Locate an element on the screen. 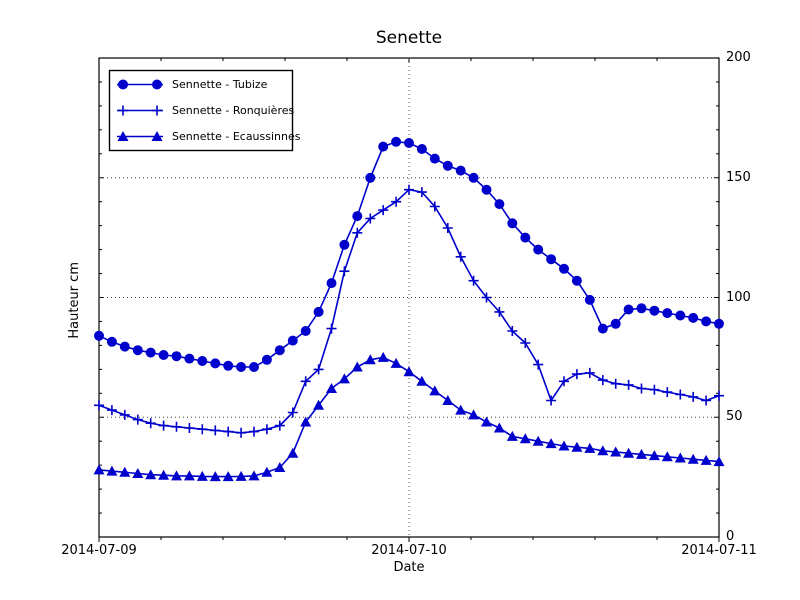 This screenshot has width=800, height=600. legend-entry-label: Sennette - Tubize is located at coordinates (220, 84).